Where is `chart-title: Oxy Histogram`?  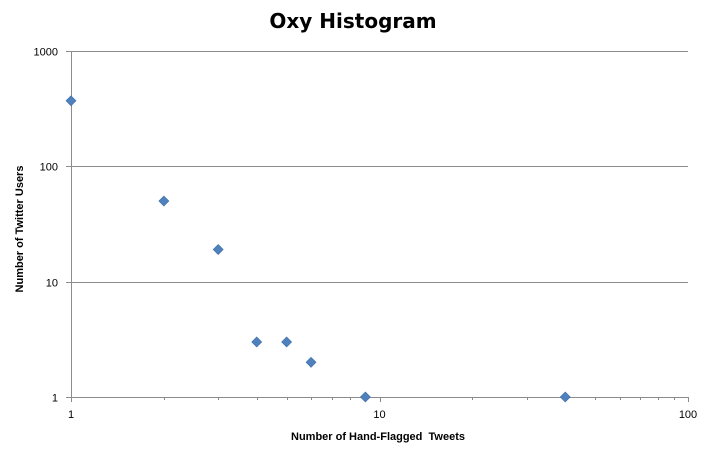 chart-title: Oxy Histogram is located at coordinates (352, 21).